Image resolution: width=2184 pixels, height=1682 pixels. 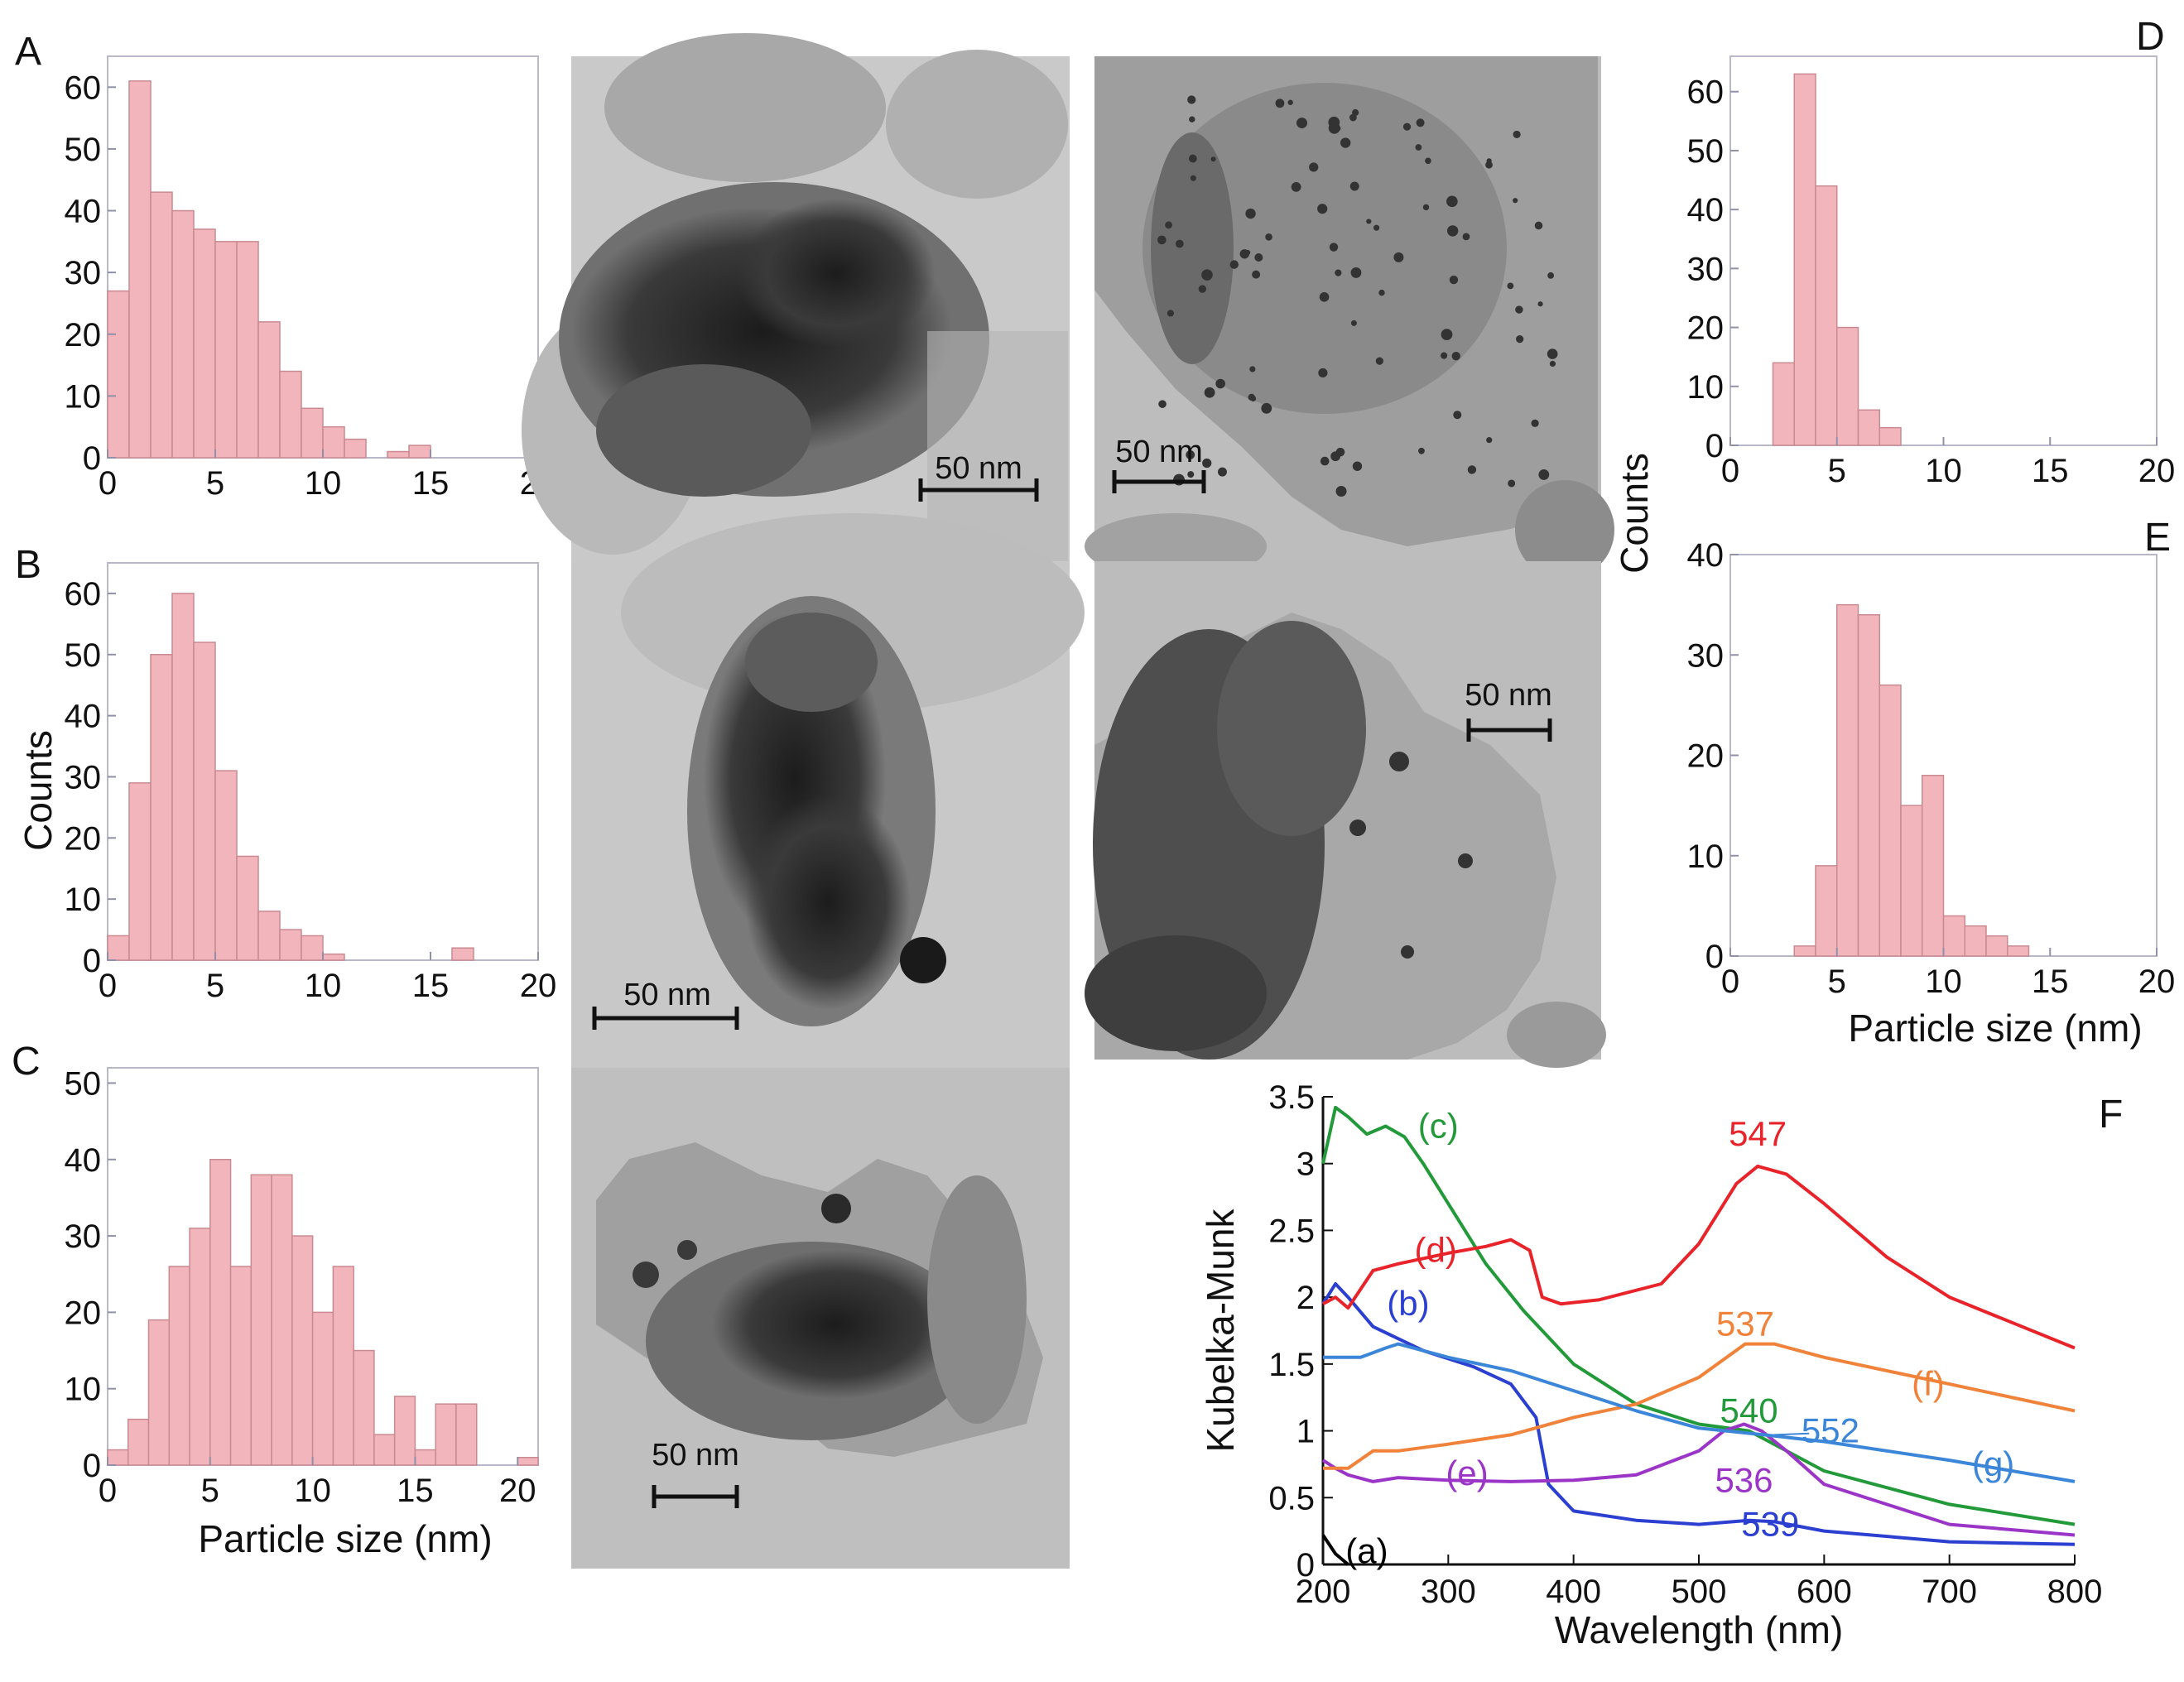 What do you see at coordinates (1730, 982) in the screenshot?
I see `x-tick-label: 0` at bounding box center [1730, 982].